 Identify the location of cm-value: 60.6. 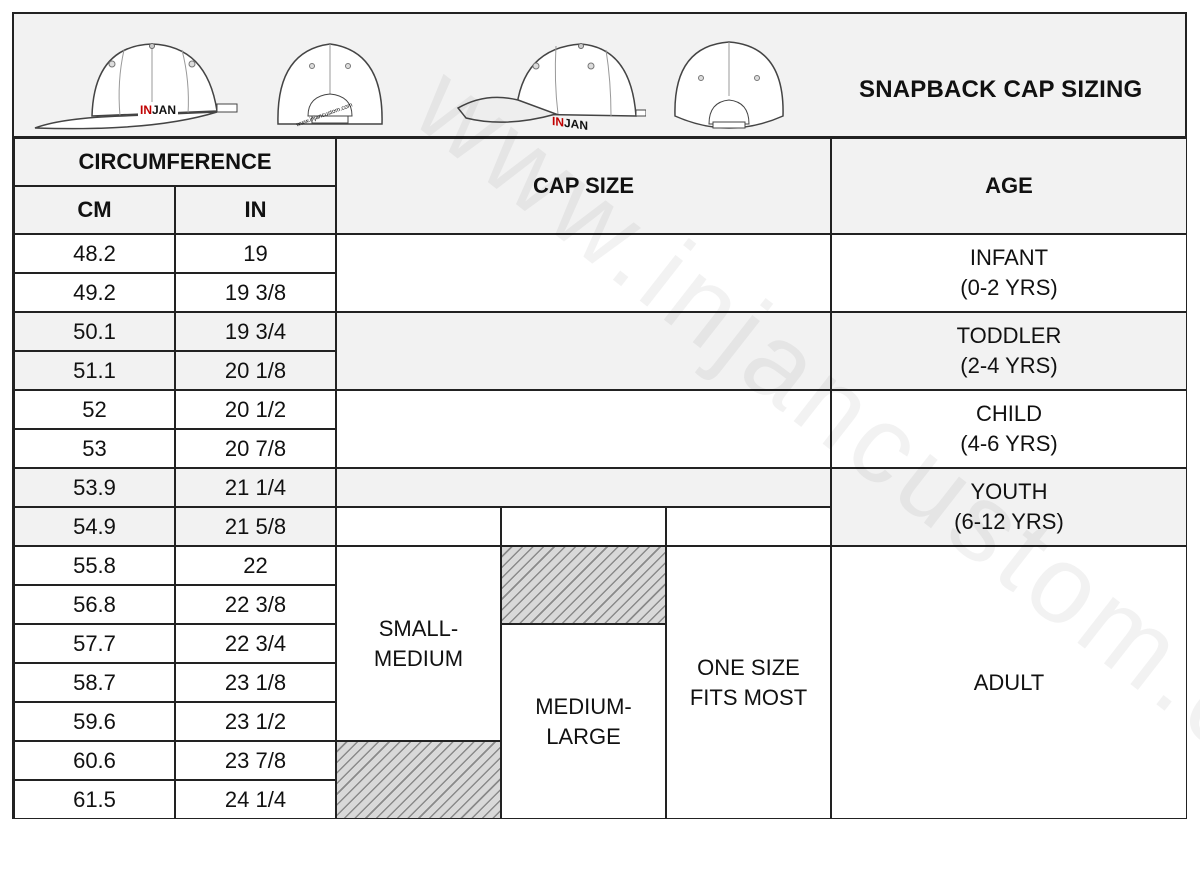
(94, 760).